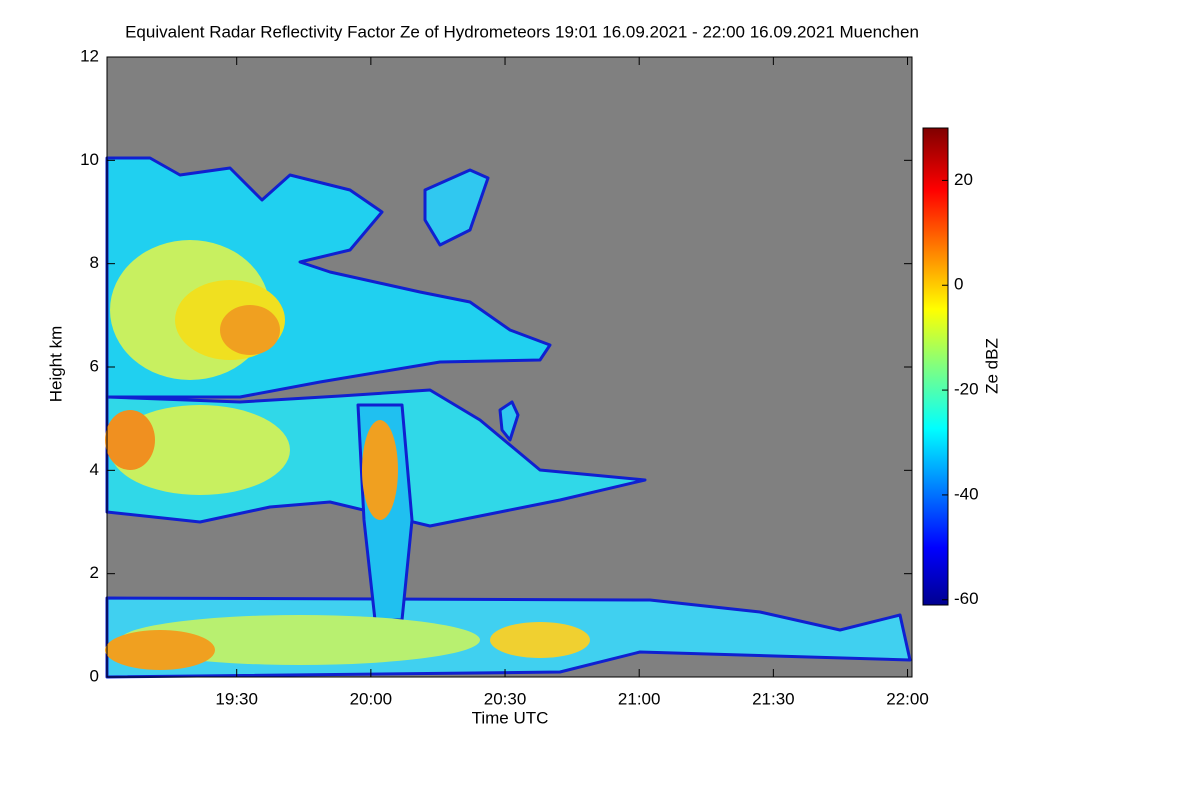 The width and height of the screenshot is (1200, 800). I want to click on colorbar-tick-label: -60, so click(966, 598).